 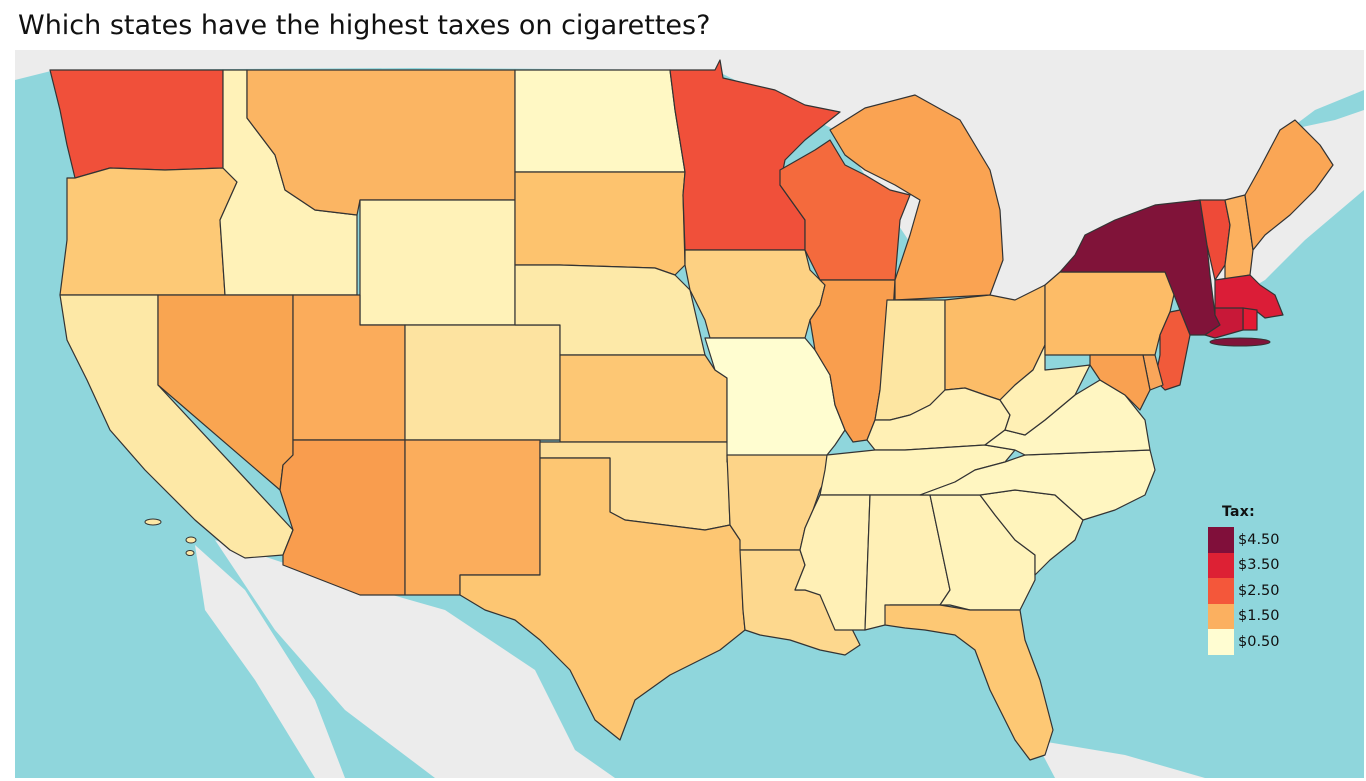 What do you see at coordinates (1289, 185) in the screenshot?
I see `state-ME` at bounding box center [1289, 185].